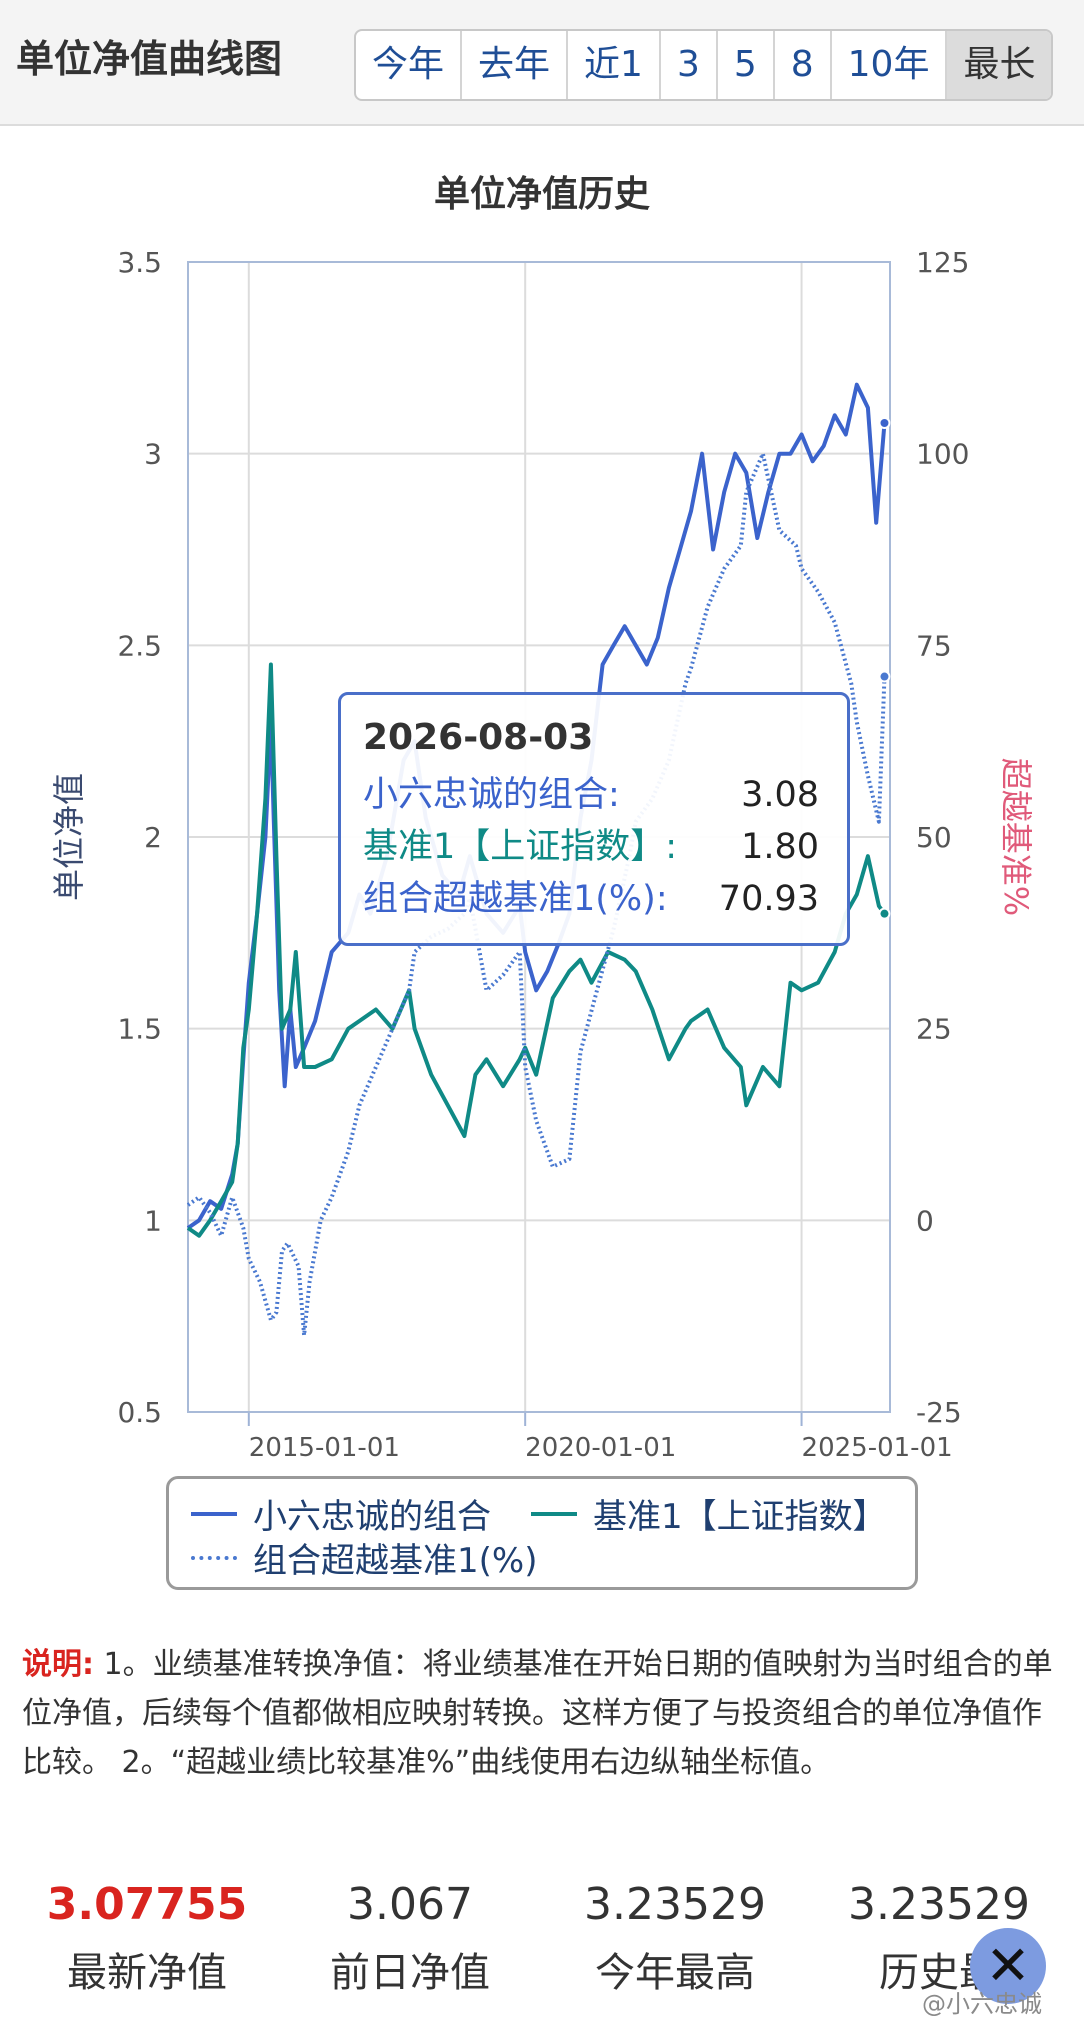 The image size is (1084, 2024). What do you see at coordinates (780, 847) in the screenshot?
I see `tooltip-value-benchmark: 1.80` at bounding box center [780, 847].